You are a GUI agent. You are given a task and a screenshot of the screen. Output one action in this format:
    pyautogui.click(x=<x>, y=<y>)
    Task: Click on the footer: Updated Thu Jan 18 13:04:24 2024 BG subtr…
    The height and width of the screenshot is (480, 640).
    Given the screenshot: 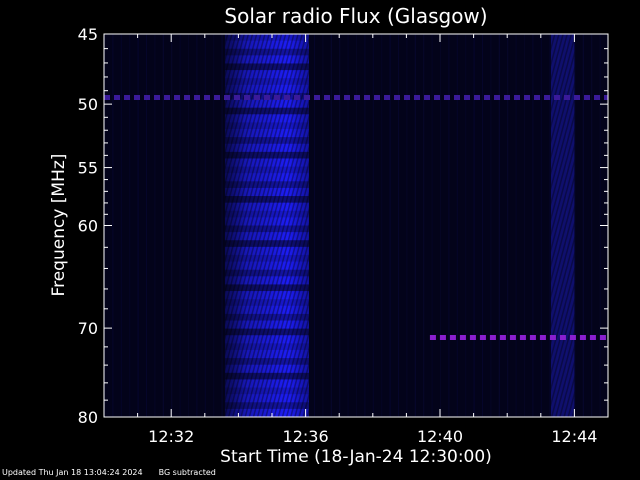 What is the action you would take?
    pyautogui.click(x=109, y=472)
    